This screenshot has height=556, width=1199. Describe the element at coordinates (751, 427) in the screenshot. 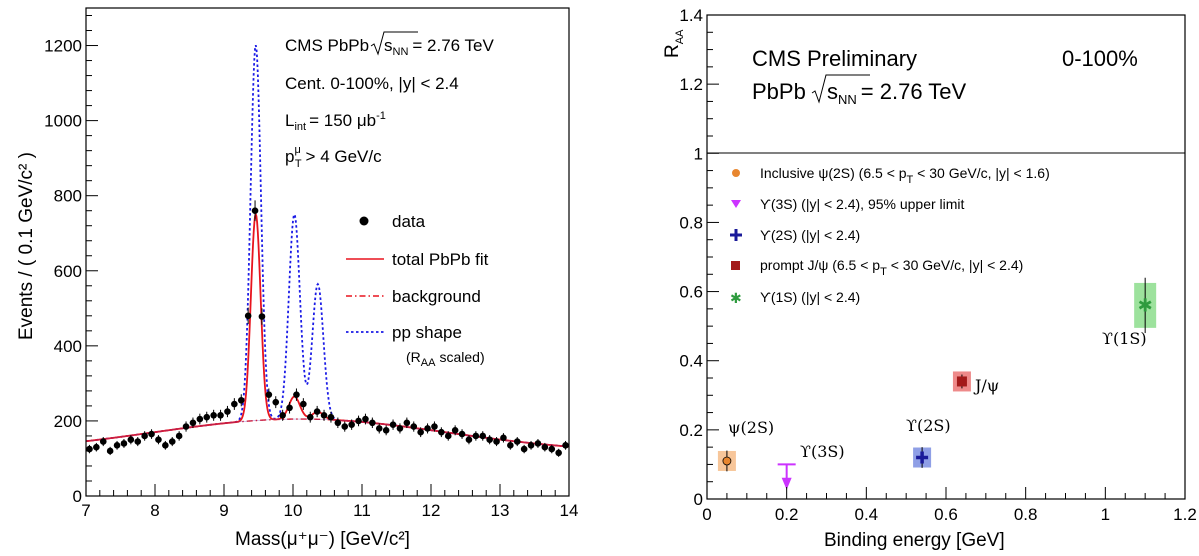

I see `label-psi2s: ψ(2S)` at that location.